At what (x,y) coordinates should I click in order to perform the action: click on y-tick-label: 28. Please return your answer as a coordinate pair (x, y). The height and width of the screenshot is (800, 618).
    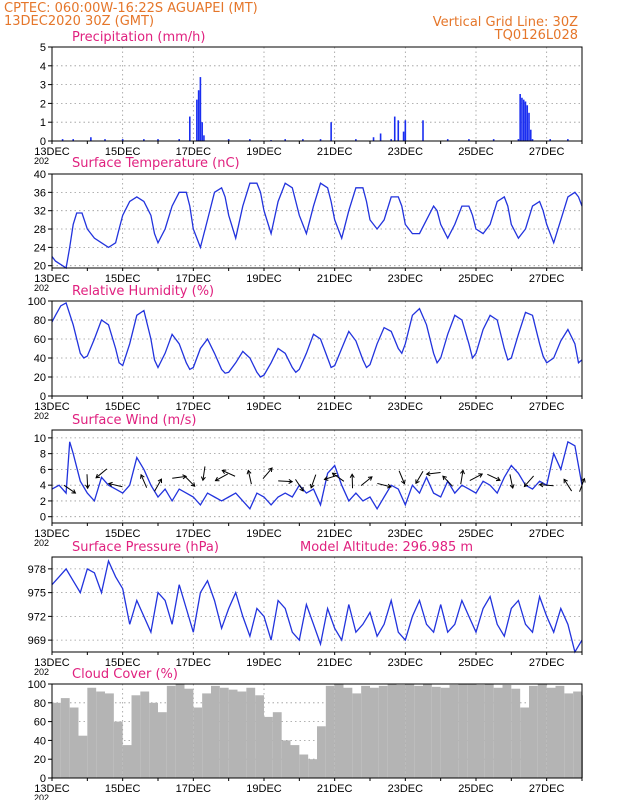
    Looking at the image, I should click on (40, 230).